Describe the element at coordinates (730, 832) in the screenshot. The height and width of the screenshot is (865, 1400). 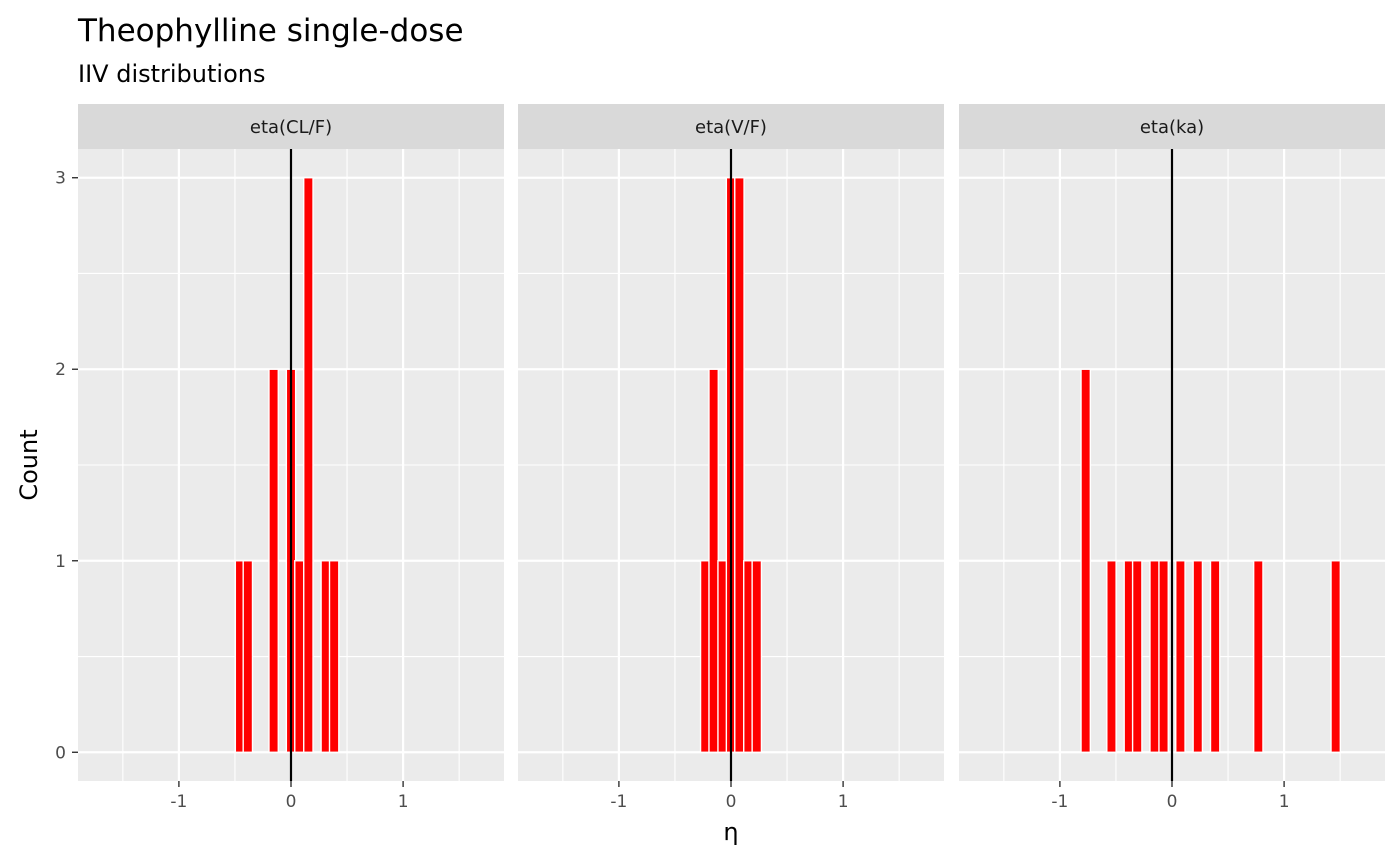
I see `x-axis-title: η` at that location.